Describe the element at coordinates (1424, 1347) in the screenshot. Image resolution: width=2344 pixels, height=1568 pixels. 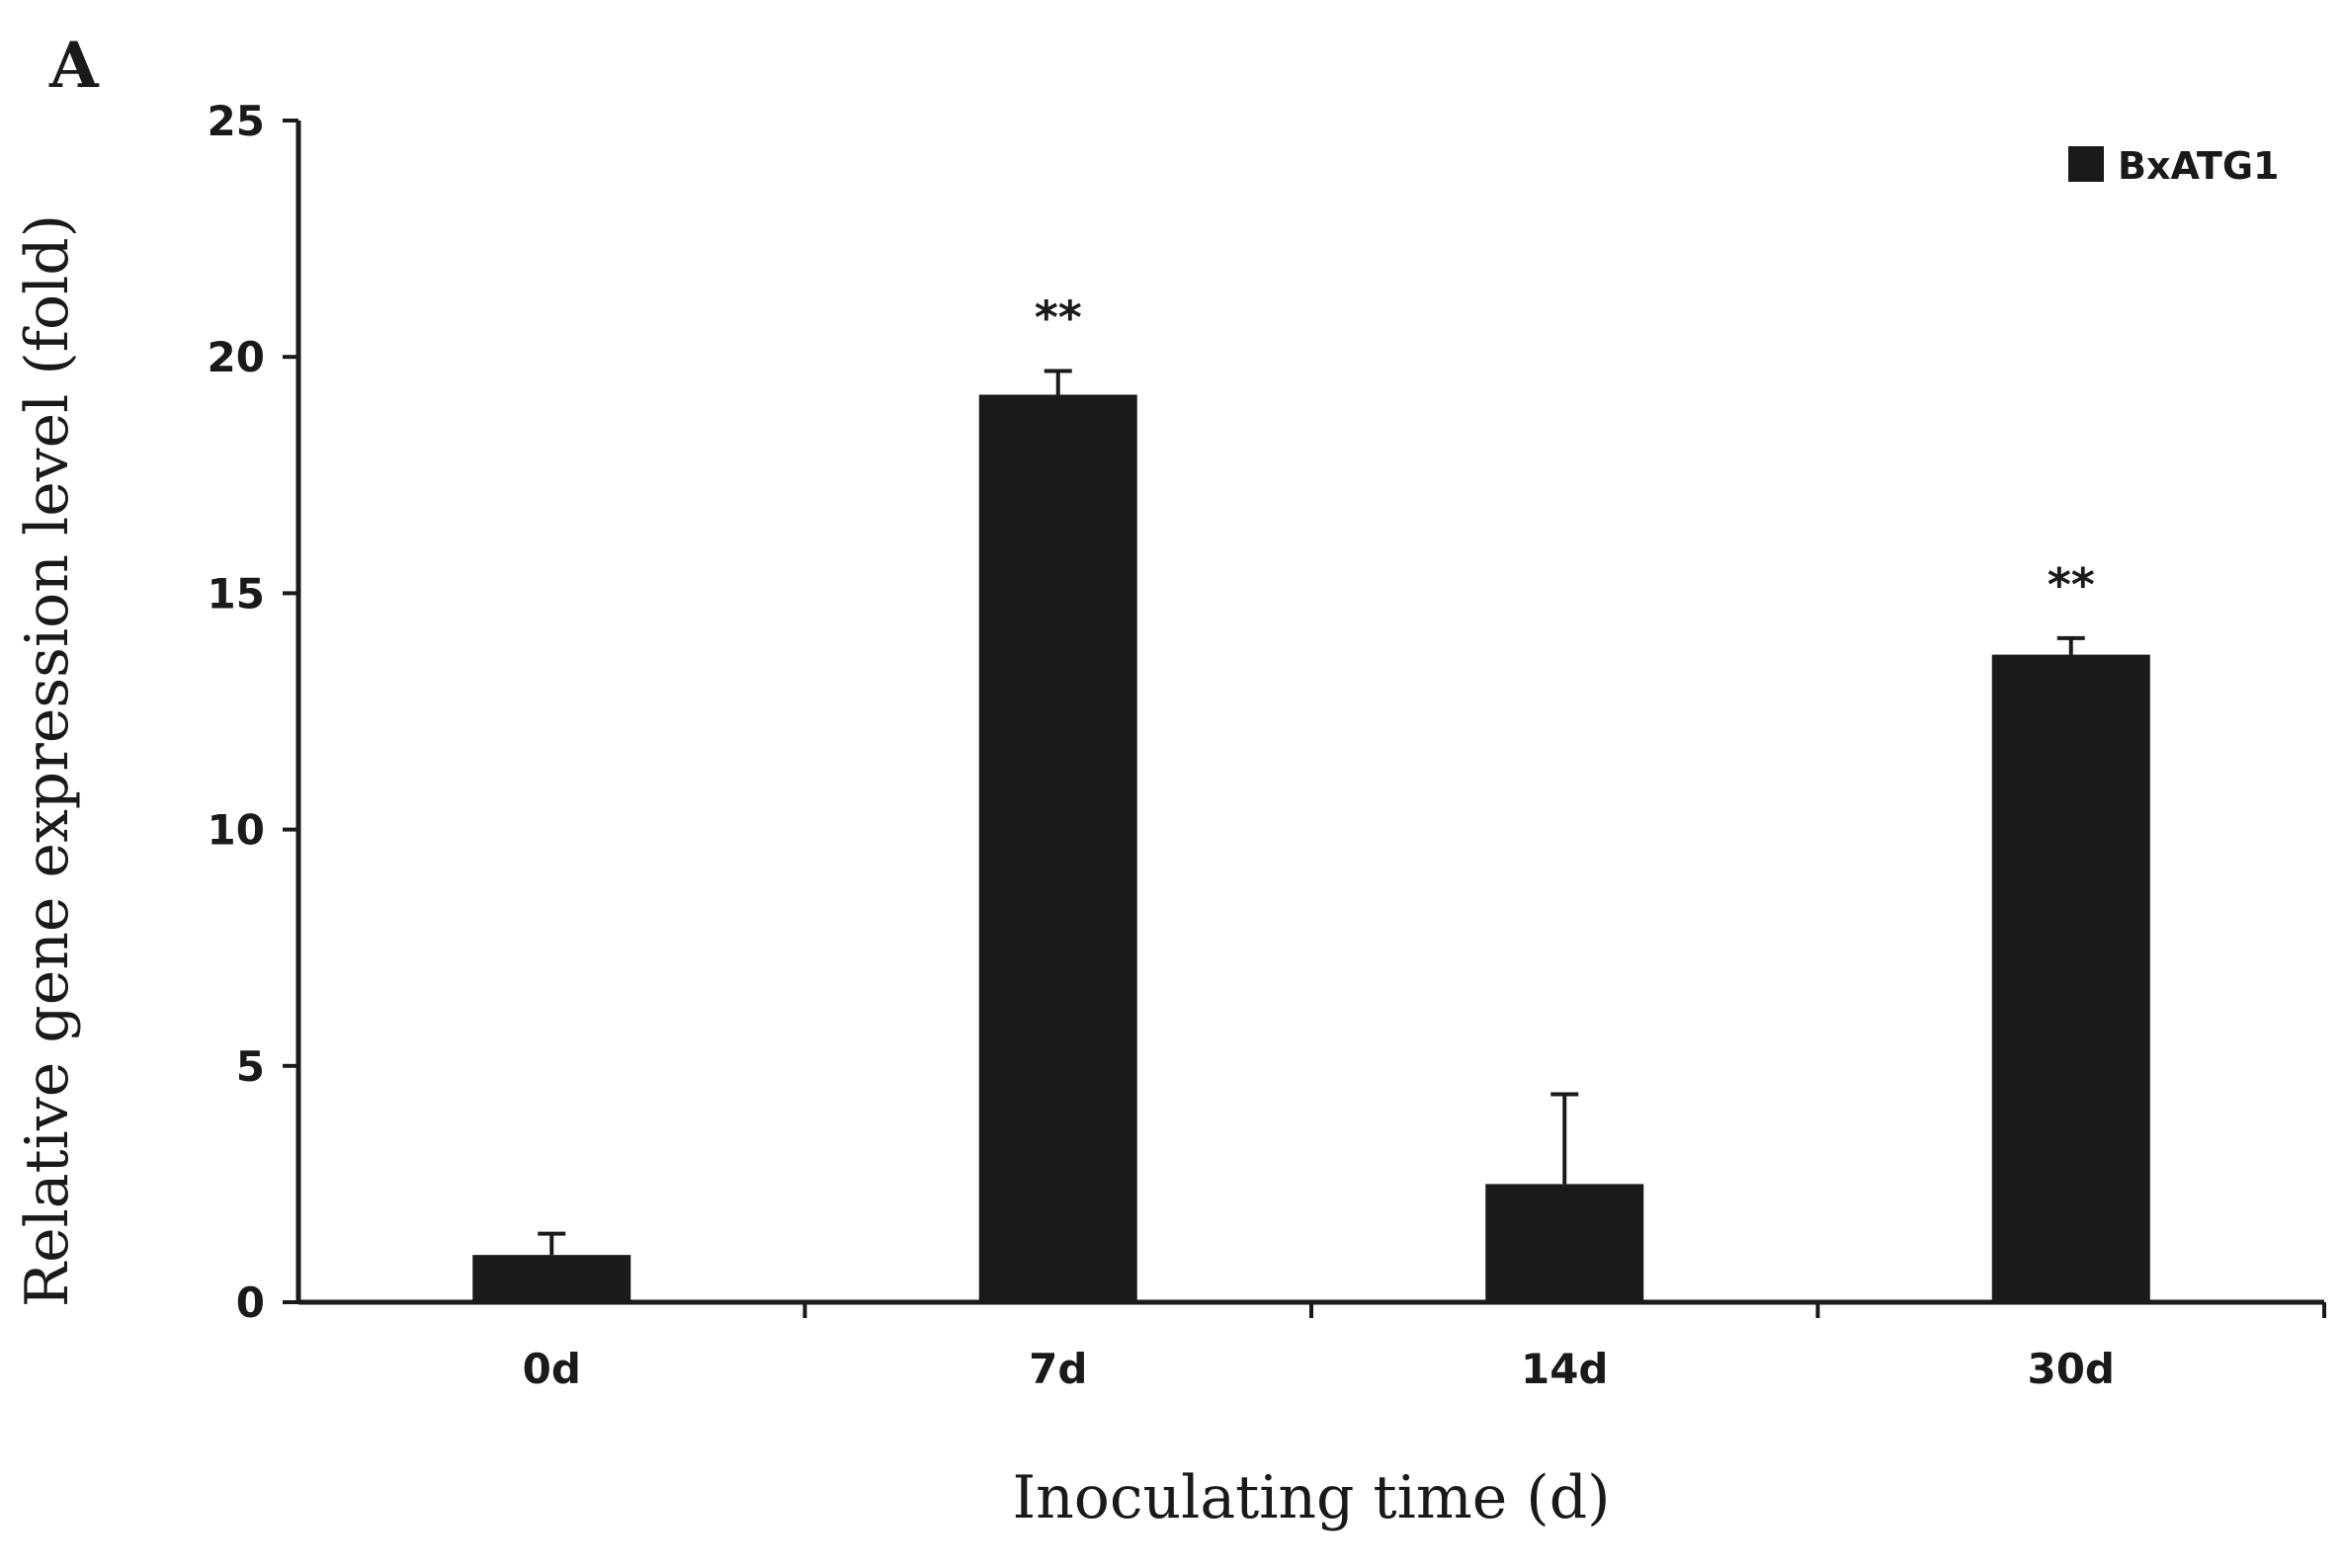
I see `x-axis-ticks: 0d 7d 14d 30d` at that location.